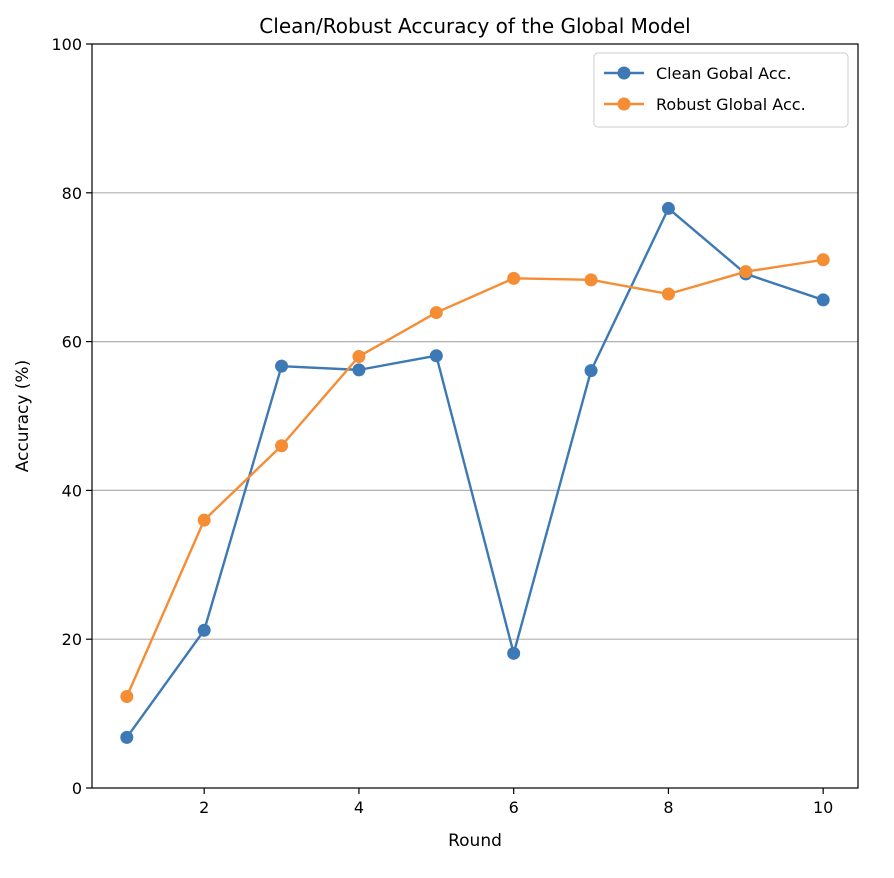  Describe the element at coordinates (359, 807) in the screenshot. I see `x-tick-label: 4` at that location.